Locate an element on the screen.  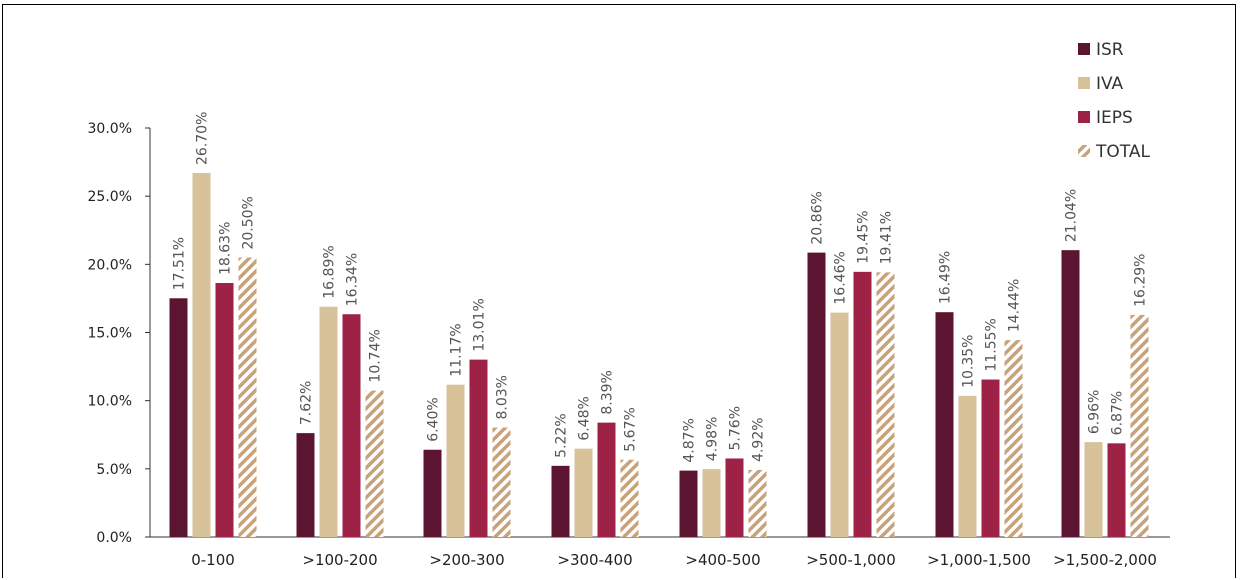
data-label: 16.49% is located at coordinates (946, 277).